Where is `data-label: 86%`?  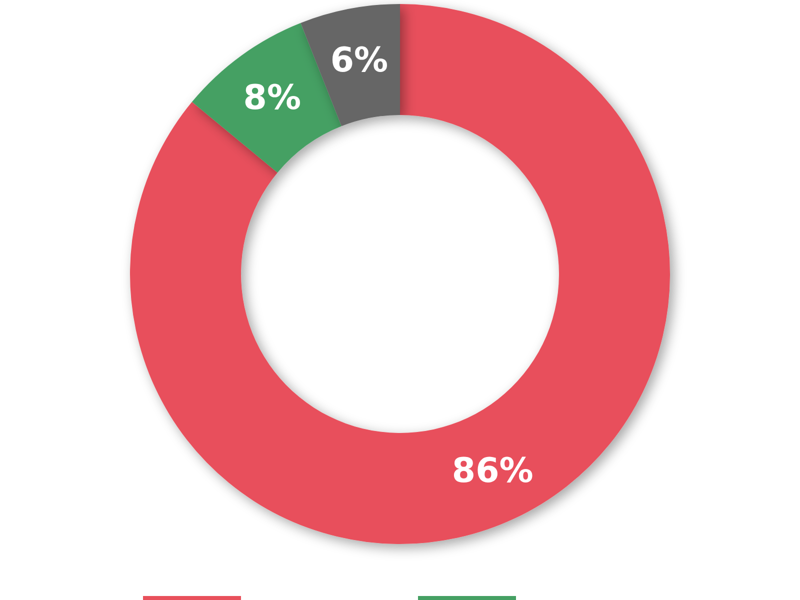
data-label: 86% is located at coordinates (493, 470).